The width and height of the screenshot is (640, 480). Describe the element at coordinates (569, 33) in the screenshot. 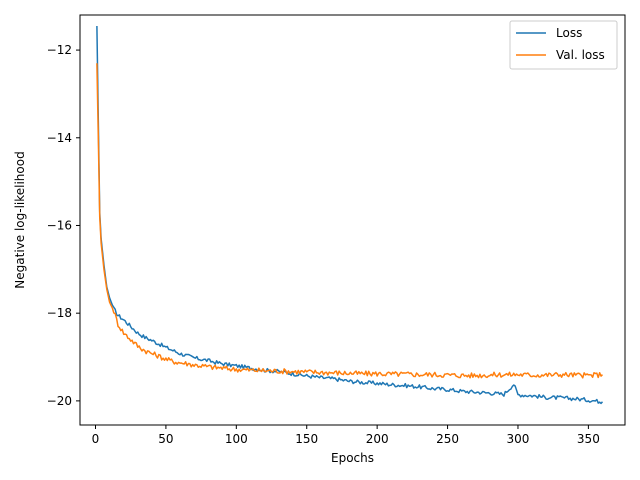

I see `legend-label-loss: Loss` at that location.